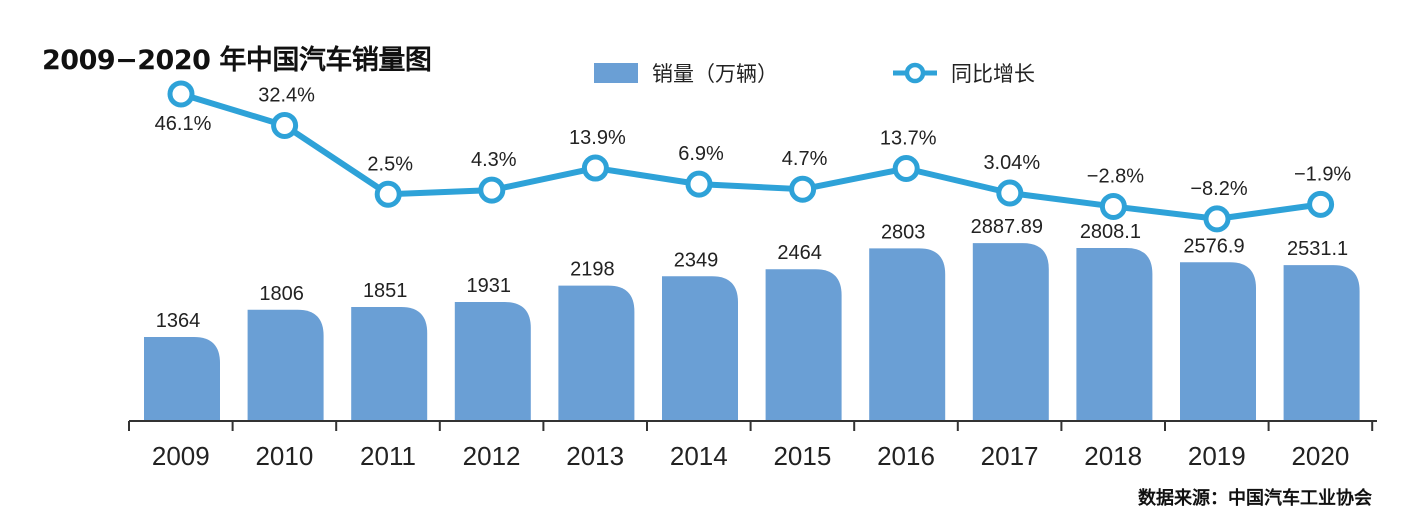  I want to click on bar-value-label: 2576.9, so click(1213, 246).